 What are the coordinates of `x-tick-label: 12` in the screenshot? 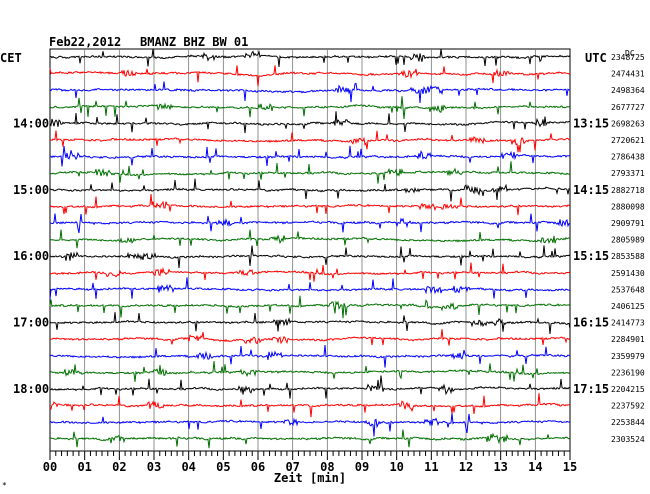 It's located at (466, 467).